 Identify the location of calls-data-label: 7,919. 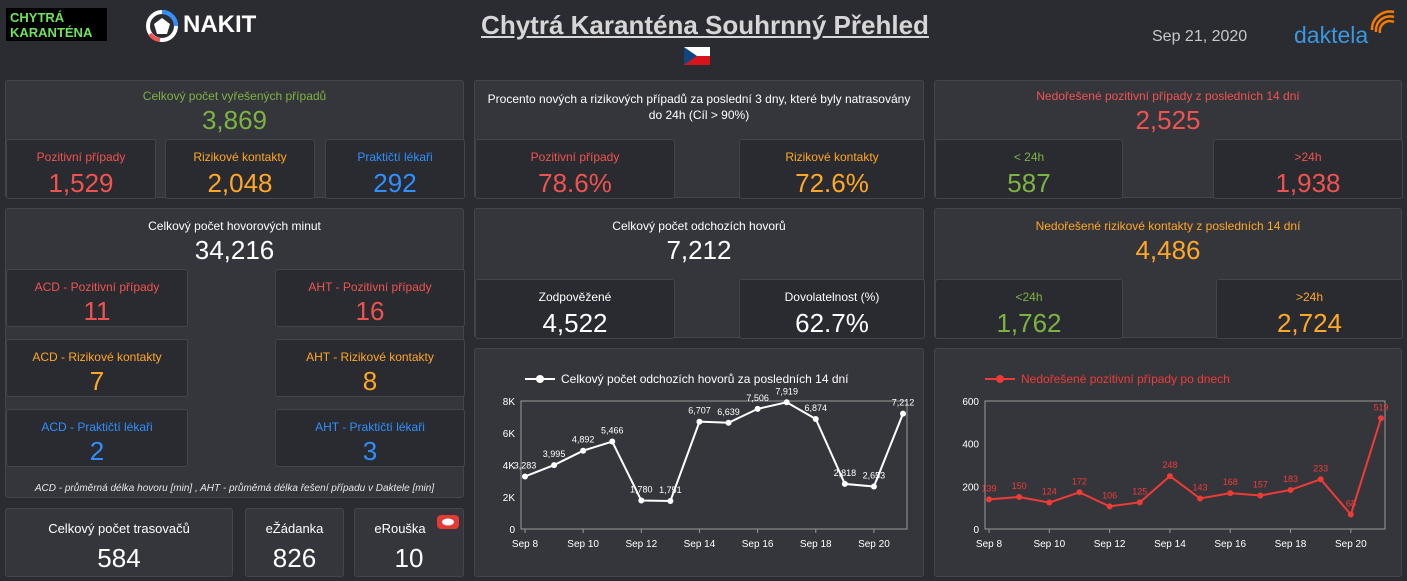
(786, 391).